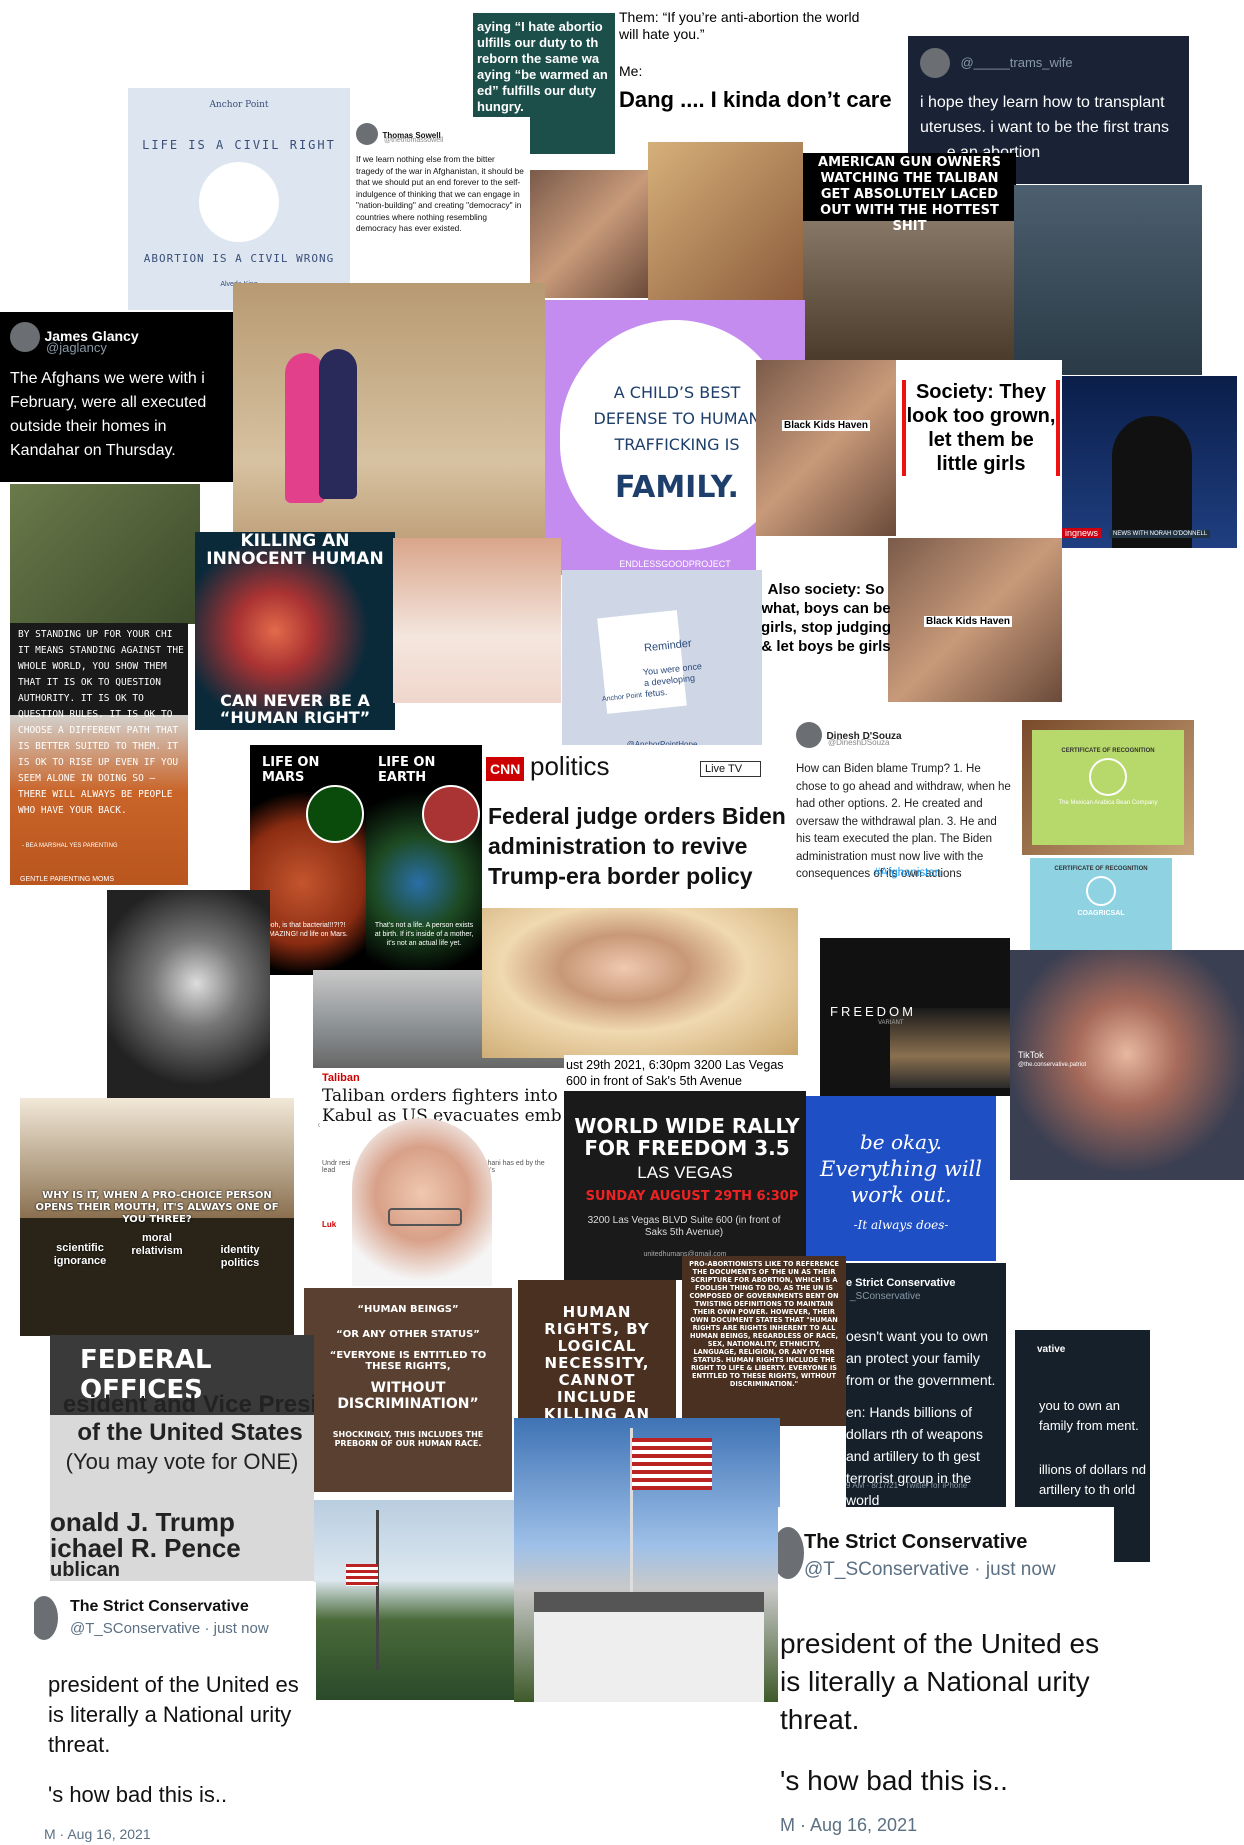 Image resolution: width=1244 pixels, height=1845 pixels. Describe the element at coordinates (319, 1125) in the screenshot. I see `tiktok-badge: TikTok` at that location.